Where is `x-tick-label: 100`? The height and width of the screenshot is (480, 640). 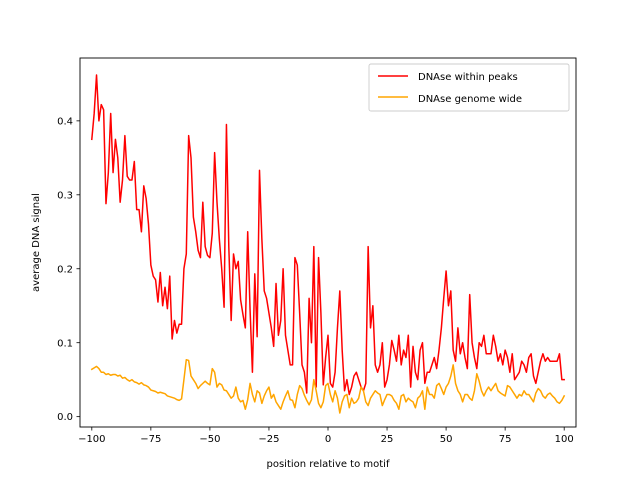 x-tick-label: 100 is located at coordinates (564, 439).